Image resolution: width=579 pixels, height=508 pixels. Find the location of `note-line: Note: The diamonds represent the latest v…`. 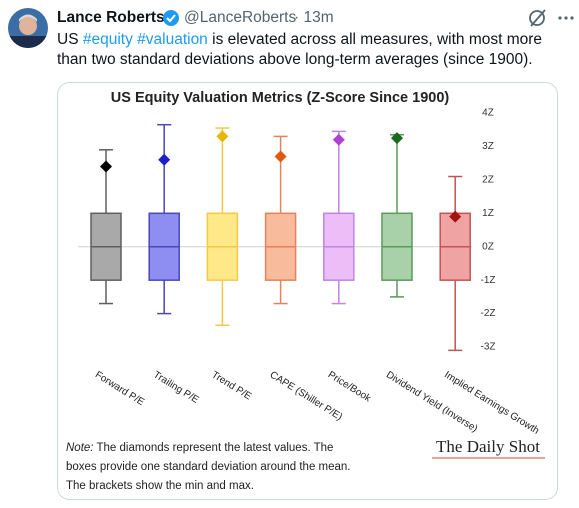

note-line: Note: The diamonds represent the latest v… is located at coordinates (216, 448).